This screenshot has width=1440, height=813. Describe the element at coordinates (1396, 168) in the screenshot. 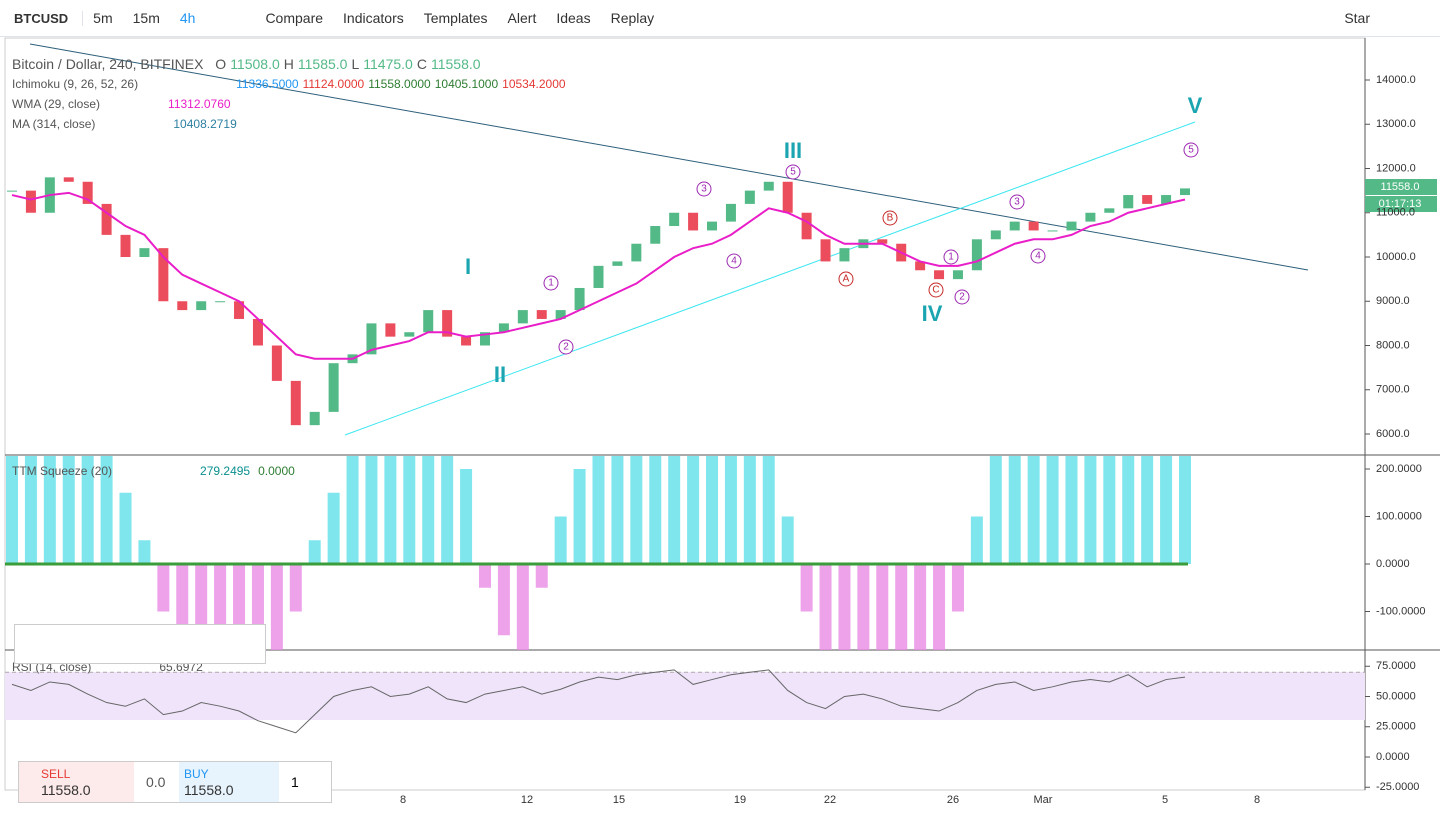

I see `y-tick-label: 12000.0` at that location.